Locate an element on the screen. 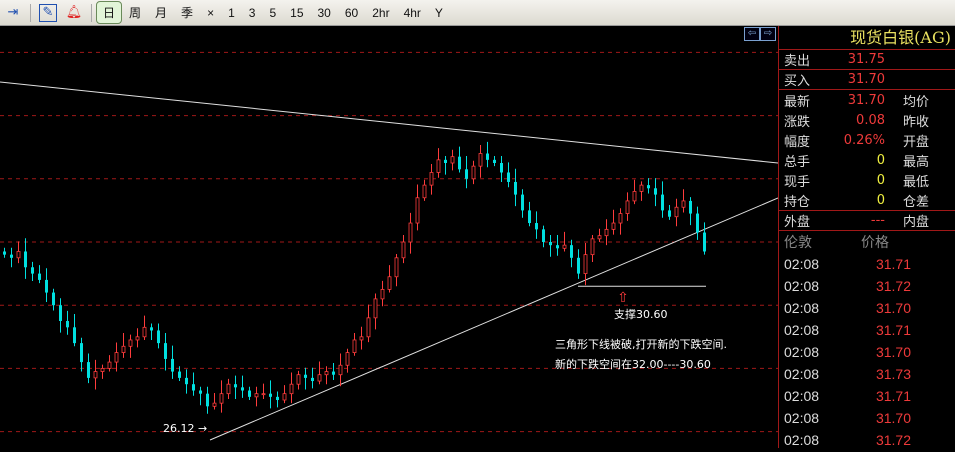  tick-row: 02:08 31.72 is located at coordinates (867, 440).